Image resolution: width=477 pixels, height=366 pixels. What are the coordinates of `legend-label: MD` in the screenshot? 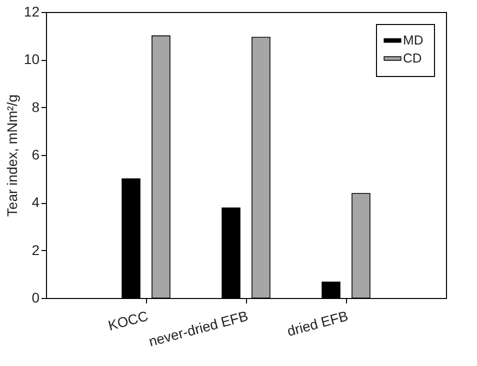 It's located at (413, 40).